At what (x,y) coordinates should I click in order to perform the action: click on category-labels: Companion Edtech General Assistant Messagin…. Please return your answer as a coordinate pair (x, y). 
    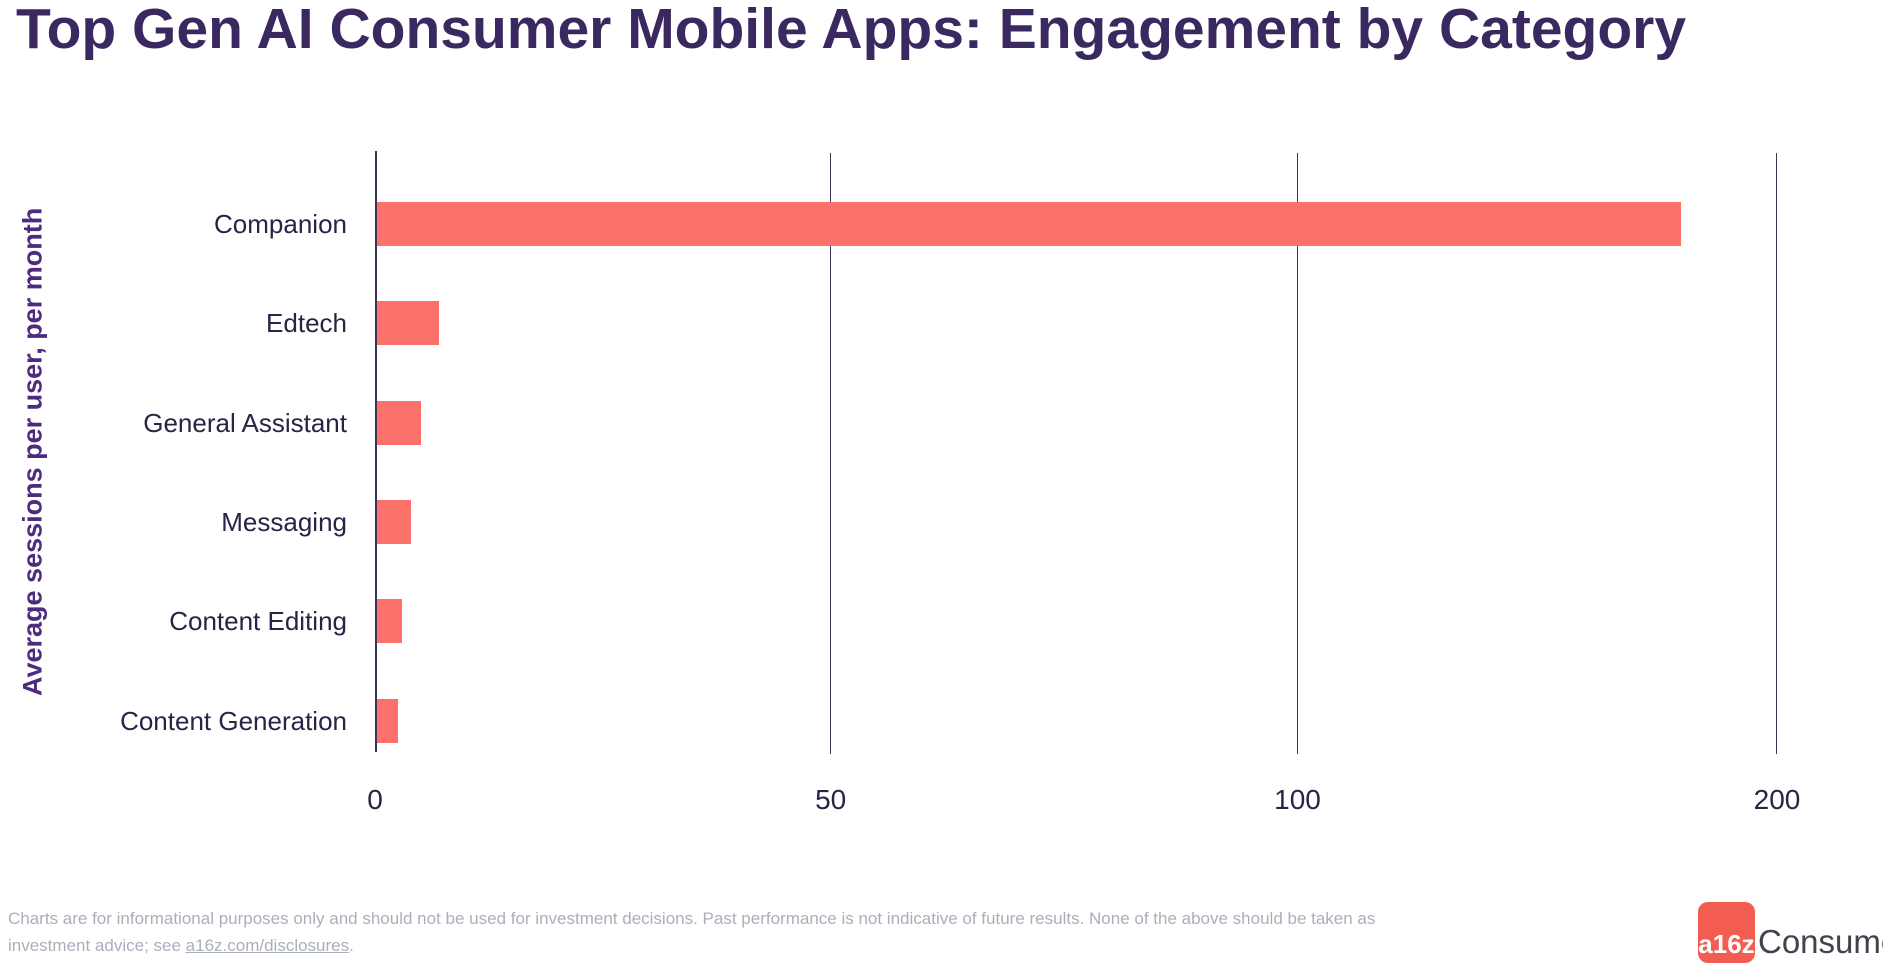
    Looking at the image, I should click on (173, 451).